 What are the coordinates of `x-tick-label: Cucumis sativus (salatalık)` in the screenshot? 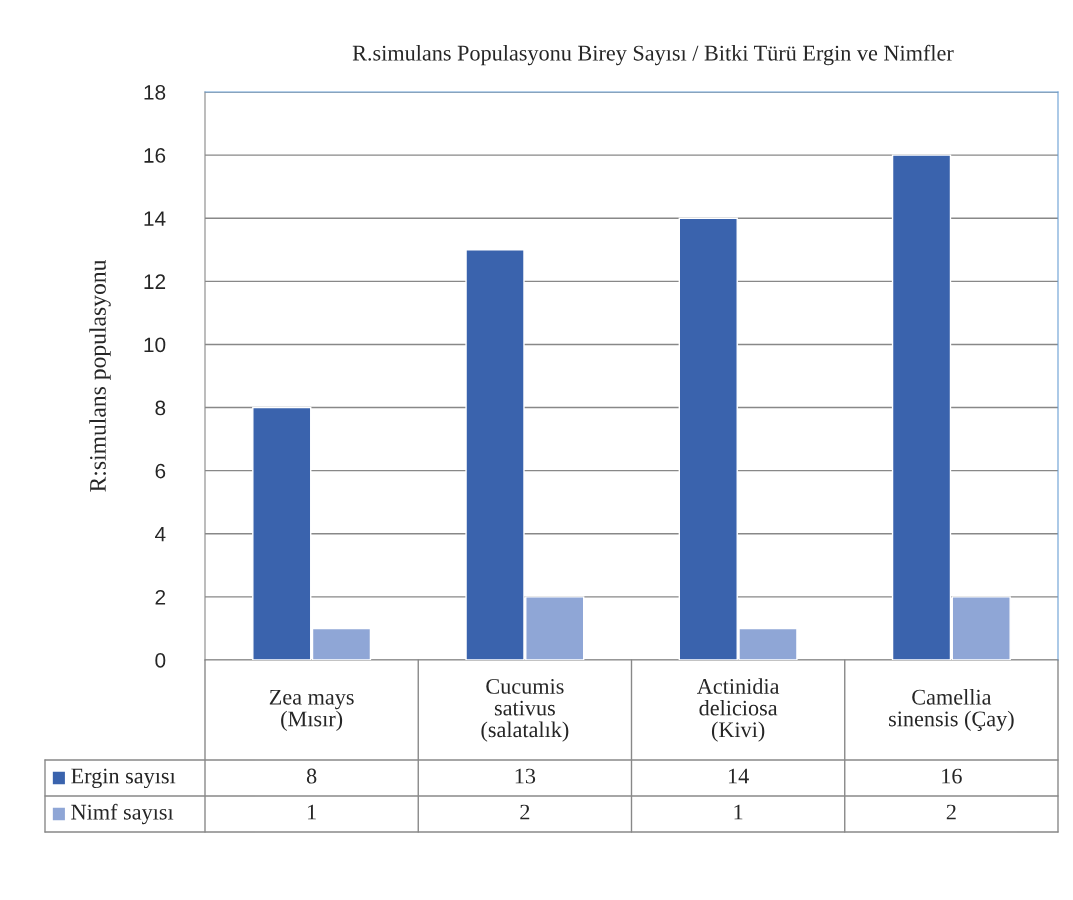 It's located at (525, 710).